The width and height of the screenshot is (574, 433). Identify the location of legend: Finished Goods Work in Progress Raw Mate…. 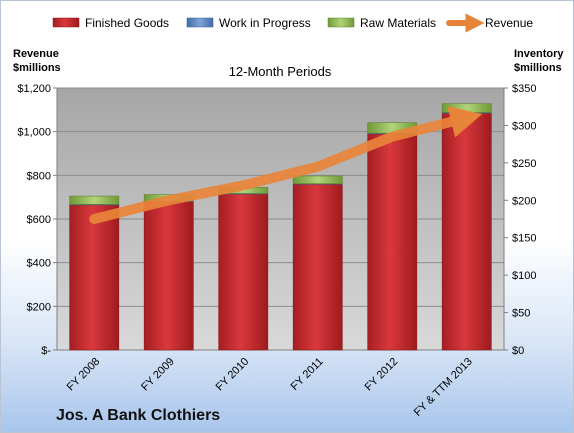
(292, 23).